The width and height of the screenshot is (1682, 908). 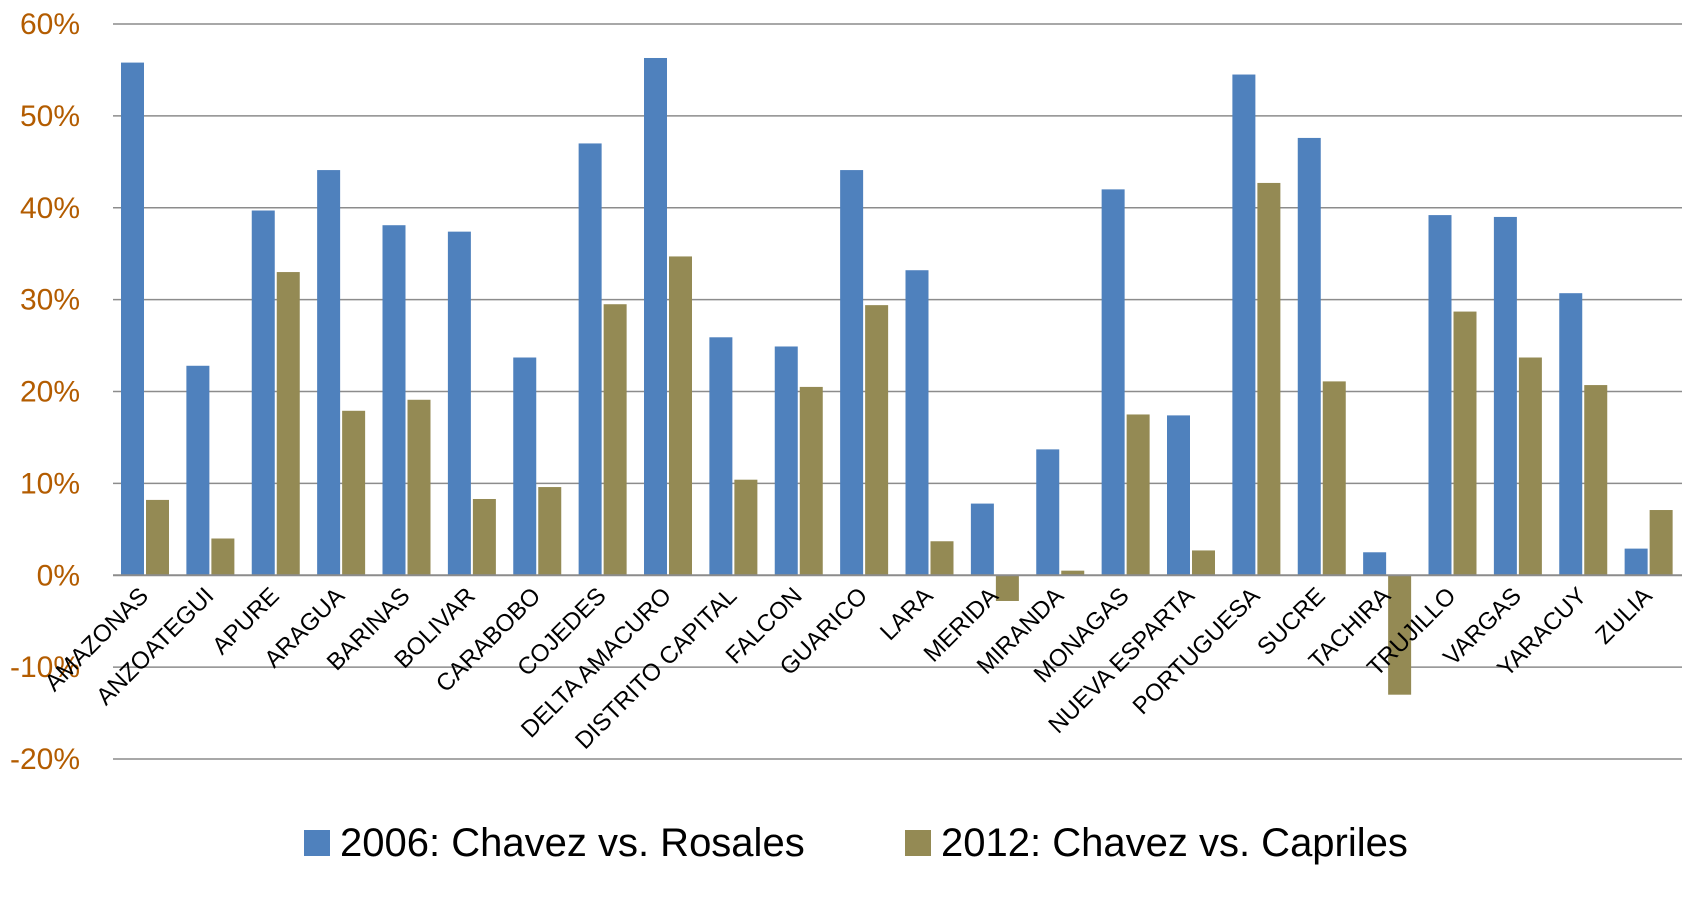 What do you see at coordinates (906, 613) in the screenshot?
I see `x-tick-label: LARA` at bounding box center [906, 613].